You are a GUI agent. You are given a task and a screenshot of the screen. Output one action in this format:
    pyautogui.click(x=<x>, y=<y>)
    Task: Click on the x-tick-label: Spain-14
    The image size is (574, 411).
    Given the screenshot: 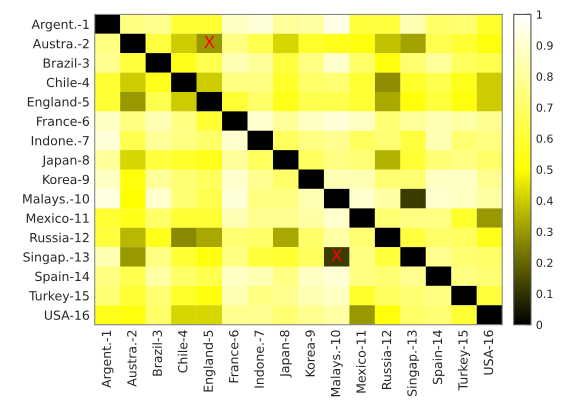 What is the action you would take?
    pyautogui.click(x=438, y=357)
    